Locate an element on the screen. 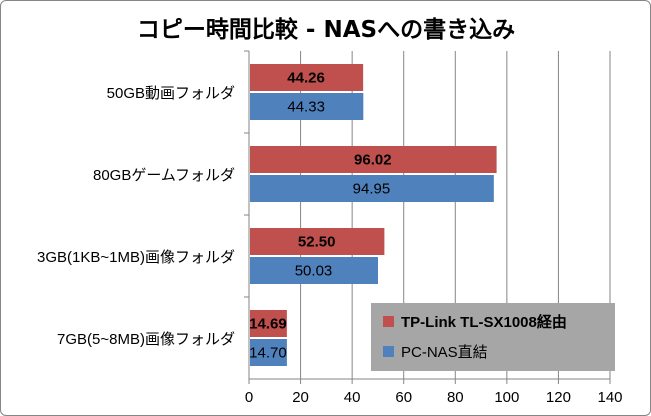 The image size is (651, 416). category-label: 80GBゲームフォルダ is located at coordinates (164, 175).